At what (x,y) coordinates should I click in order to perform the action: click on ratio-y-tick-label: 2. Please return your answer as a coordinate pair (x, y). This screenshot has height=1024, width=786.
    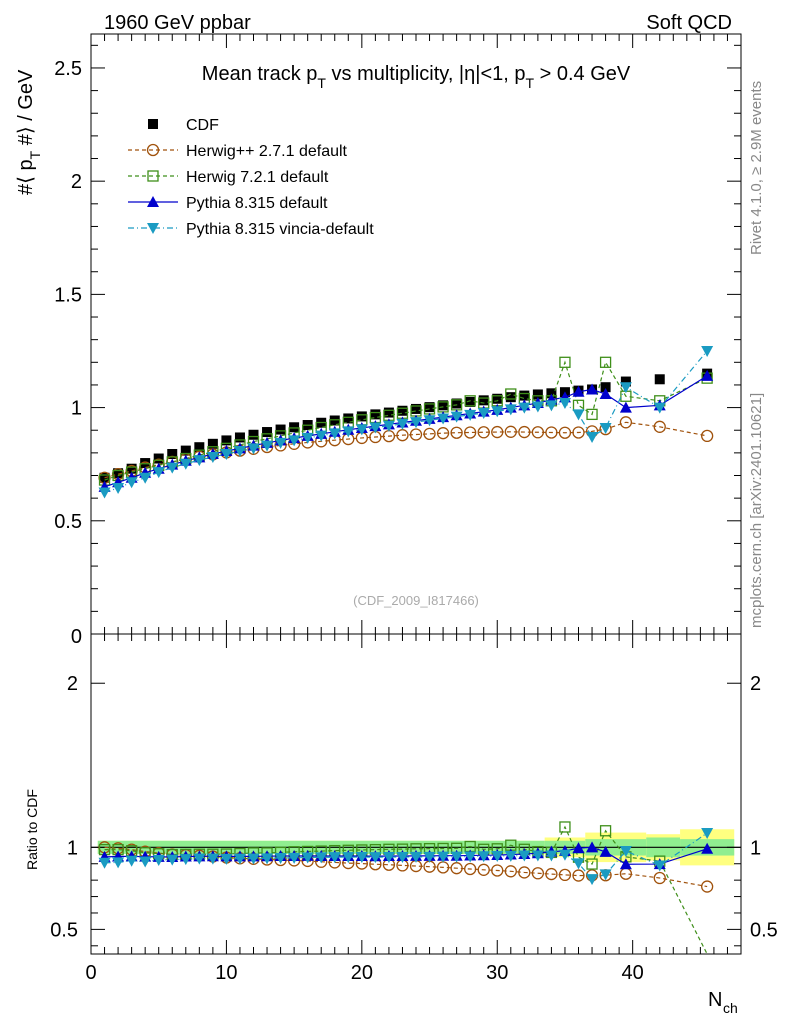
    Looking at the image, I should click on (72, 684).